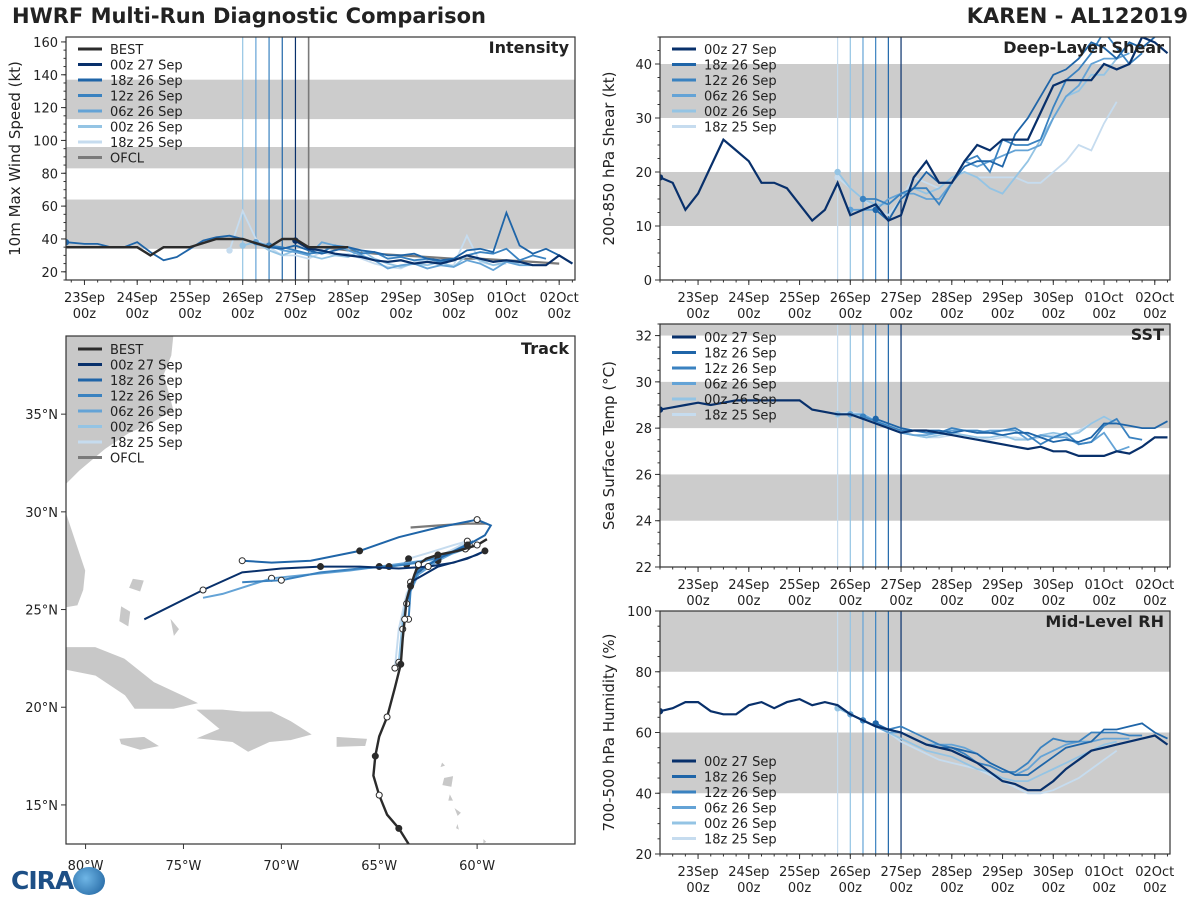 The width and height of the screenshot is (1200, 900). What do you see at coordinates (643, 794) in the screenshot?
I see `y-tick-label: 40` at bounding box center [643, 794].